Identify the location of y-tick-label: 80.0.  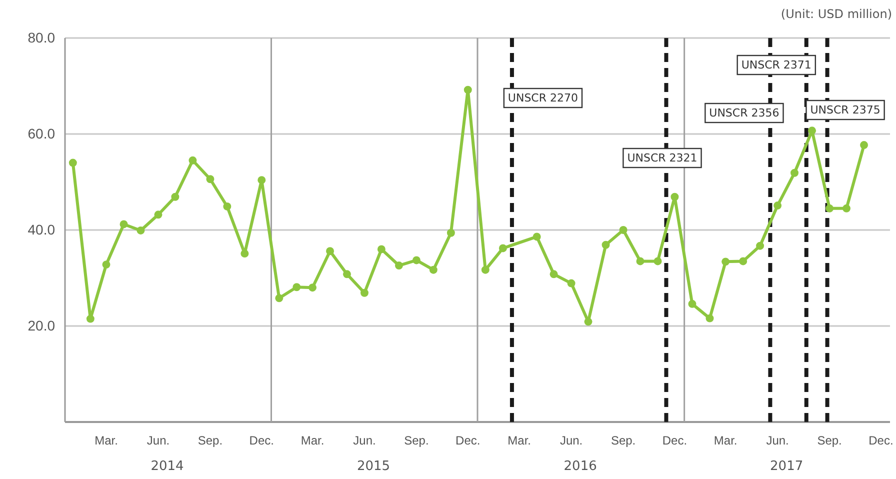
(42, 37).